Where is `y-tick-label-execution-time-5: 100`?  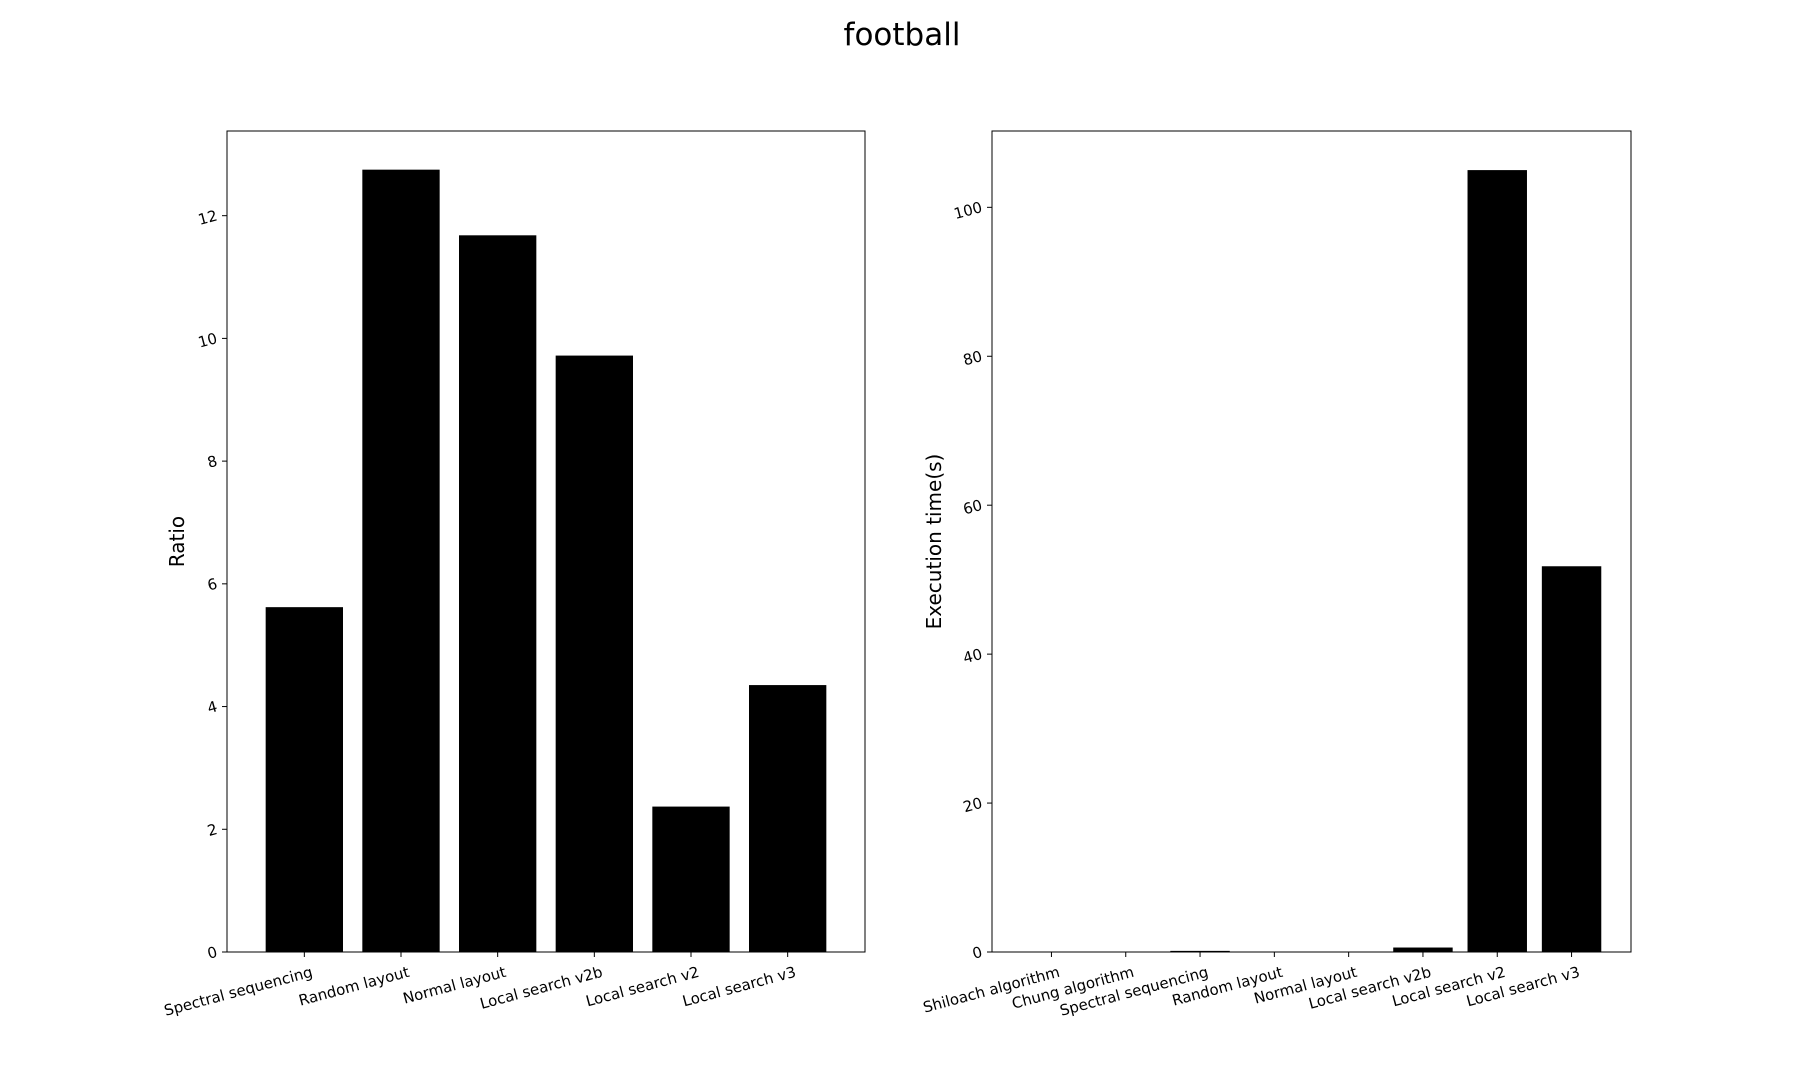 y-tick-label-execution-time-5: 100 is located at coordinates (968, 210).